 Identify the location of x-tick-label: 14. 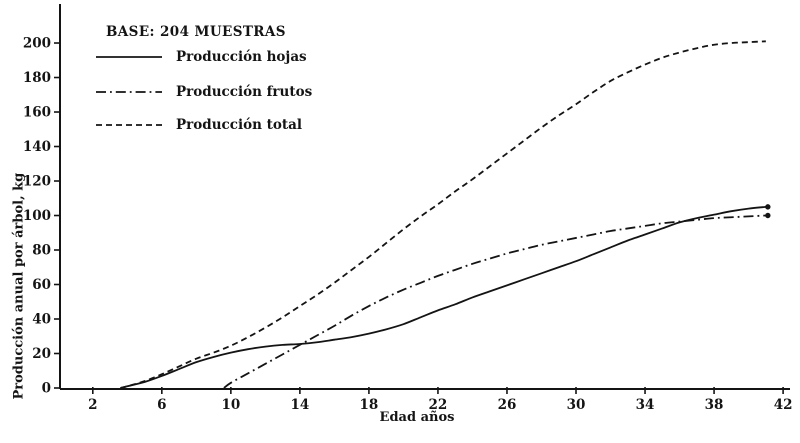
(299, 405).